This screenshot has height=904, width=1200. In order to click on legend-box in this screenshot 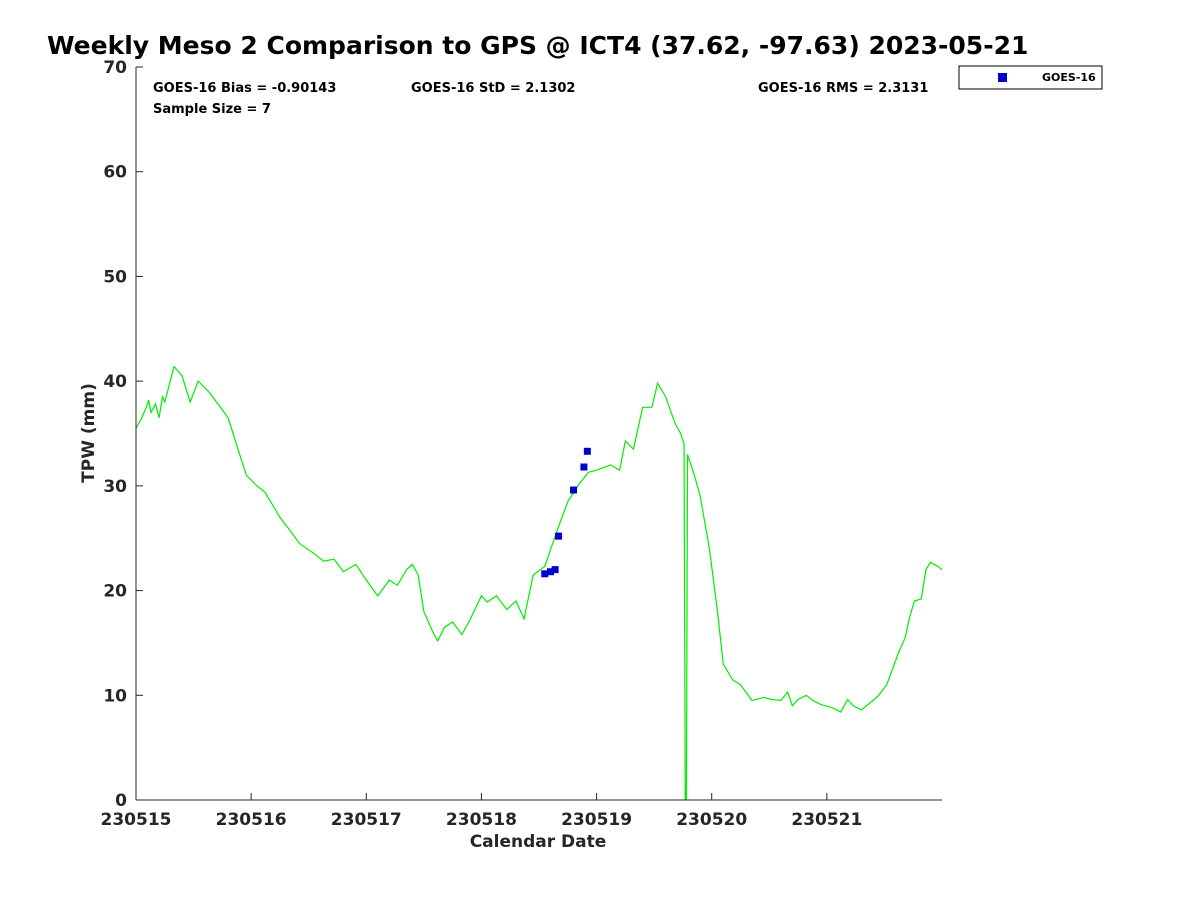, I will do `click(1030, 77)`.